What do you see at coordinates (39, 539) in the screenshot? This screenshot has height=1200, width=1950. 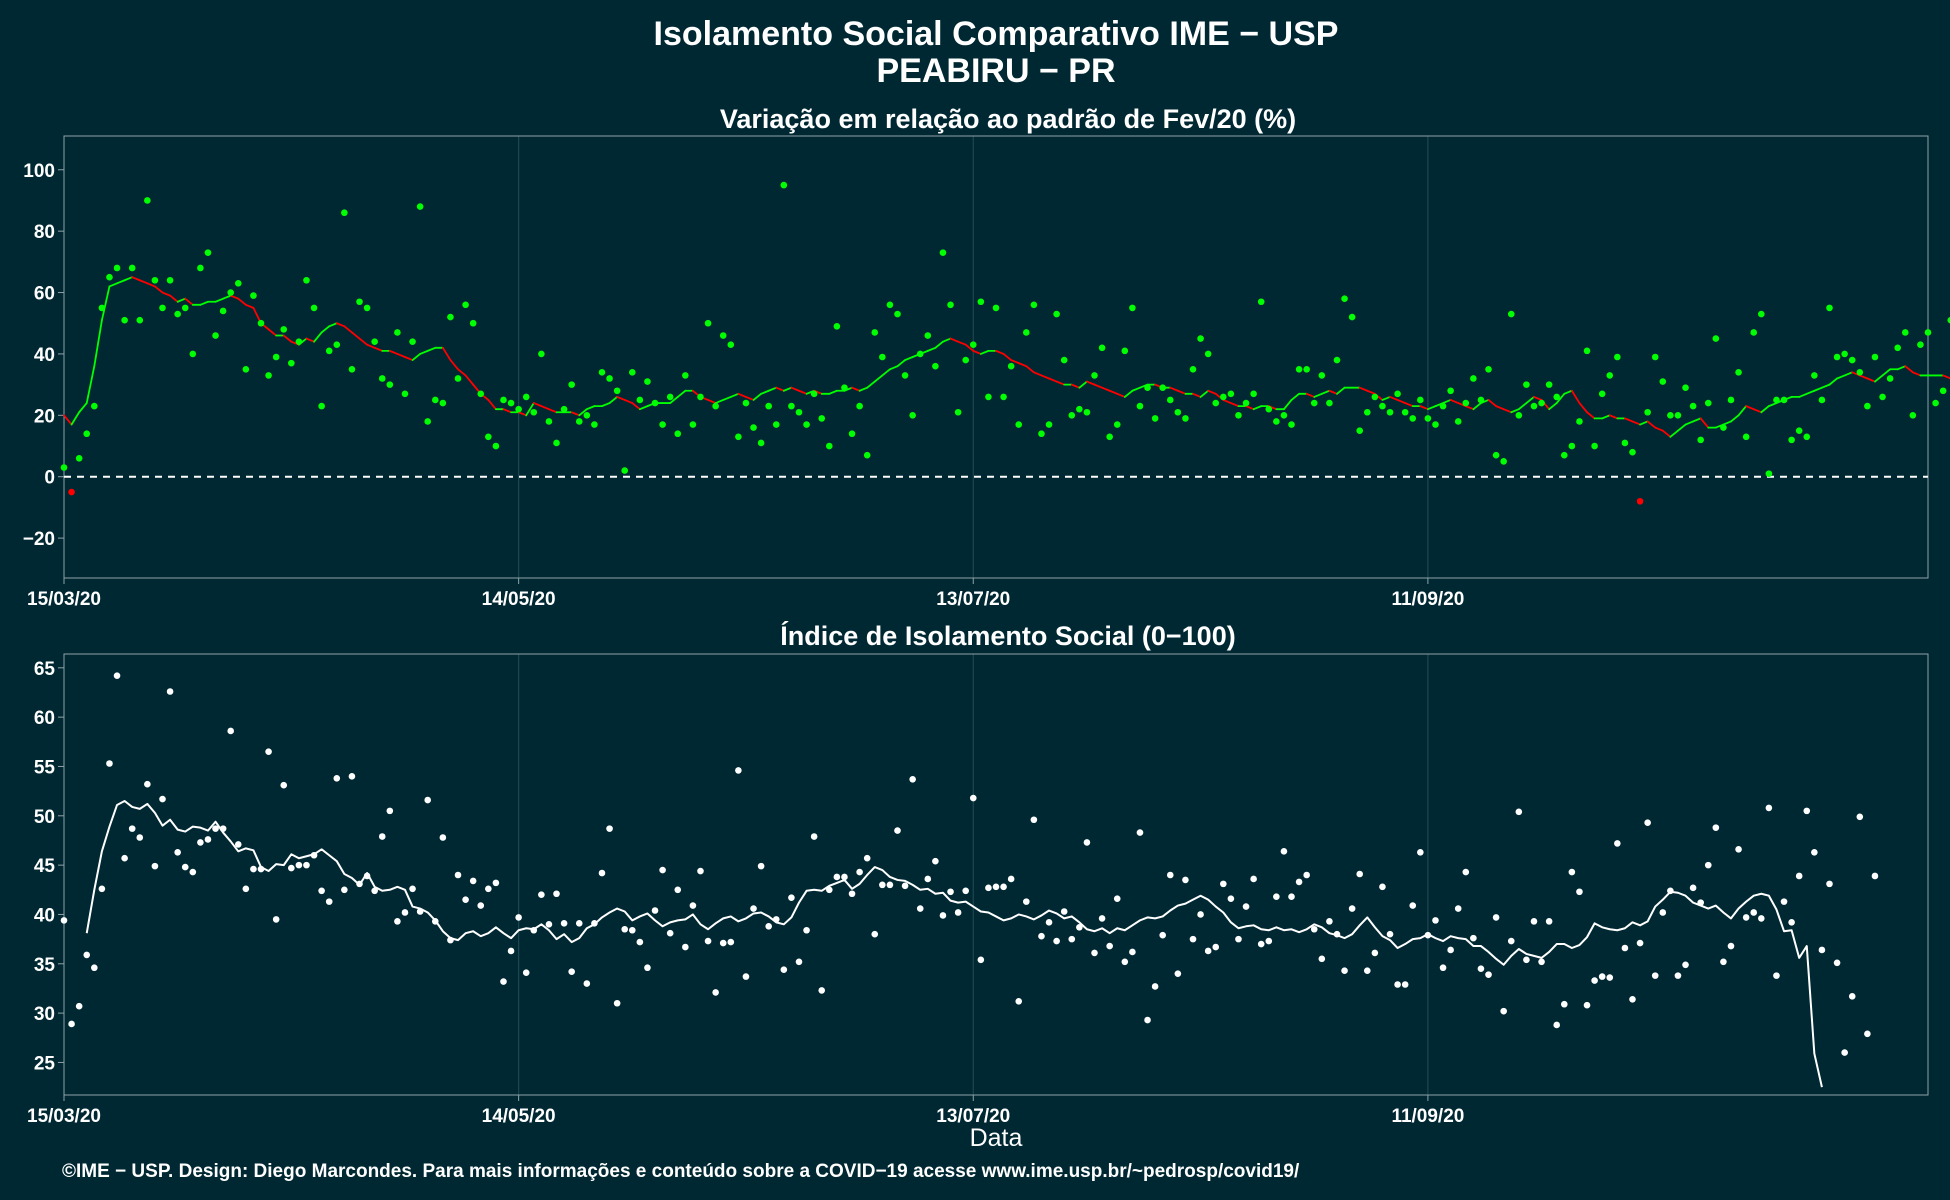 I see `y-tick-label: −20` at bounding box center [39, 539].